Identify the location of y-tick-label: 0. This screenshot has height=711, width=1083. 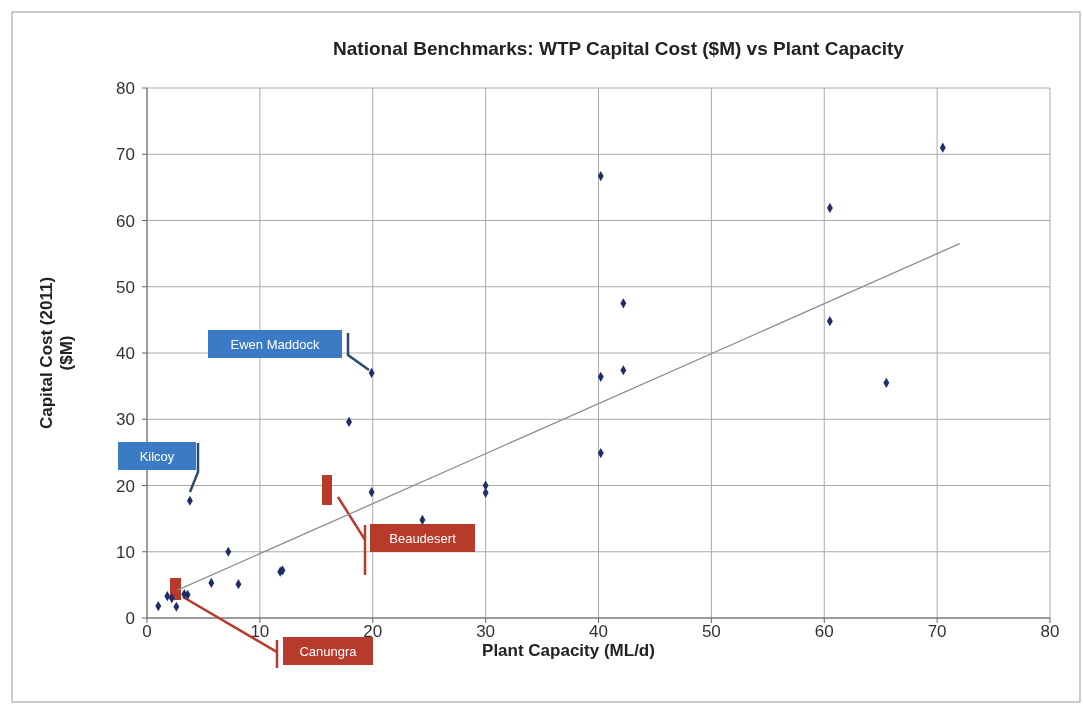
(130, 618).